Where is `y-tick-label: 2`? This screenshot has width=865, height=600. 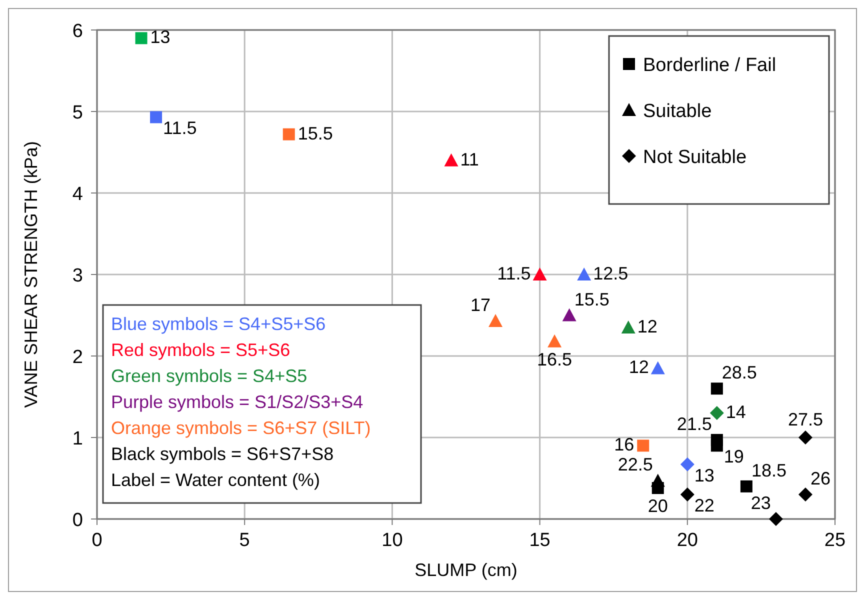 y-tick-label: 2 is located at coordinates (77, 357).